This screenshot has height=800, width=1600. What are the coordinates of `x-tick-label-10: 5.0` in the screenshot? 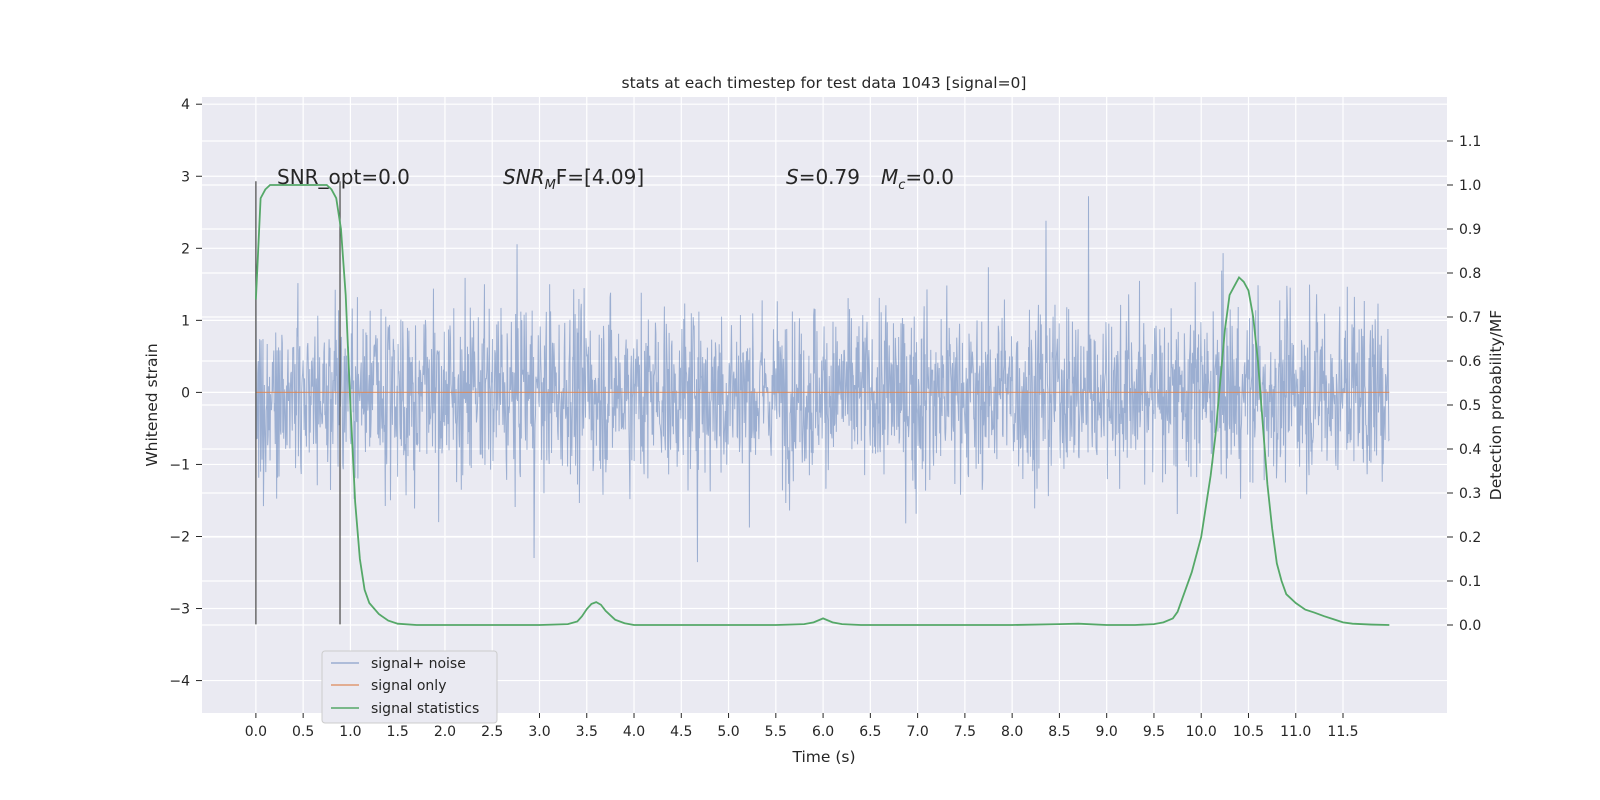 It's located at (728, 732).